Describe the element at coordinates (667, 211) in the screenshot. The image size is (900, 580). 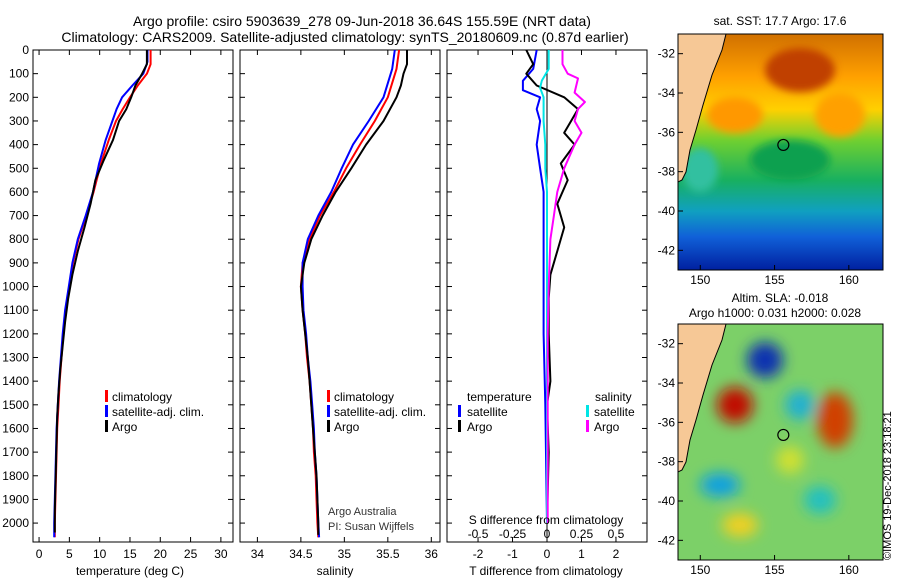
I see `map-y-tick-label: -40` at that location.